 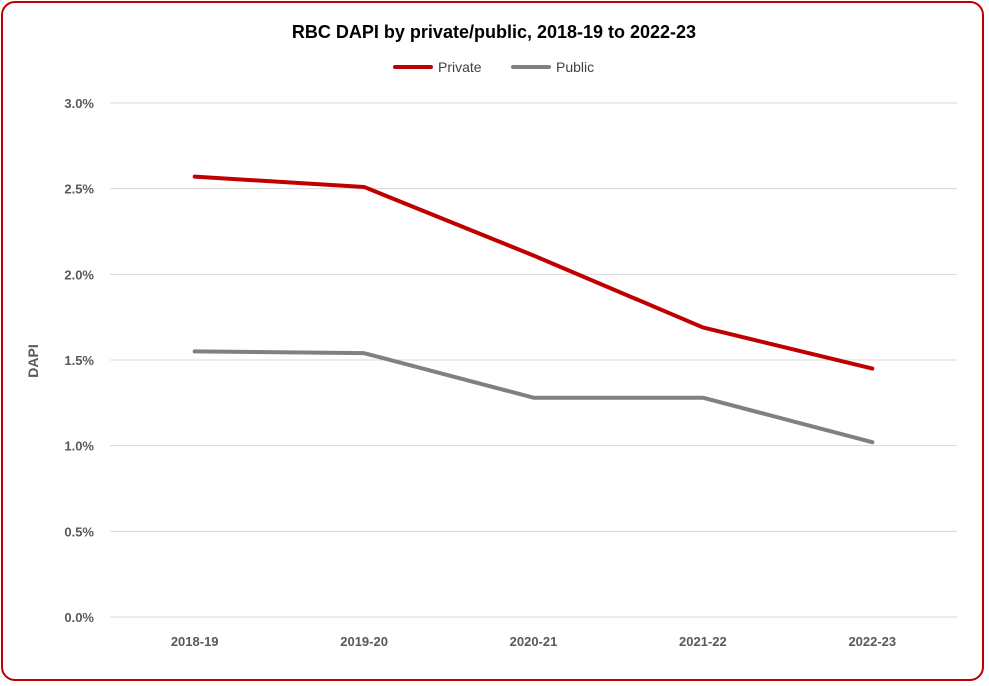 I want to click on legend-label-public: Public, so click(x=575, y=67).